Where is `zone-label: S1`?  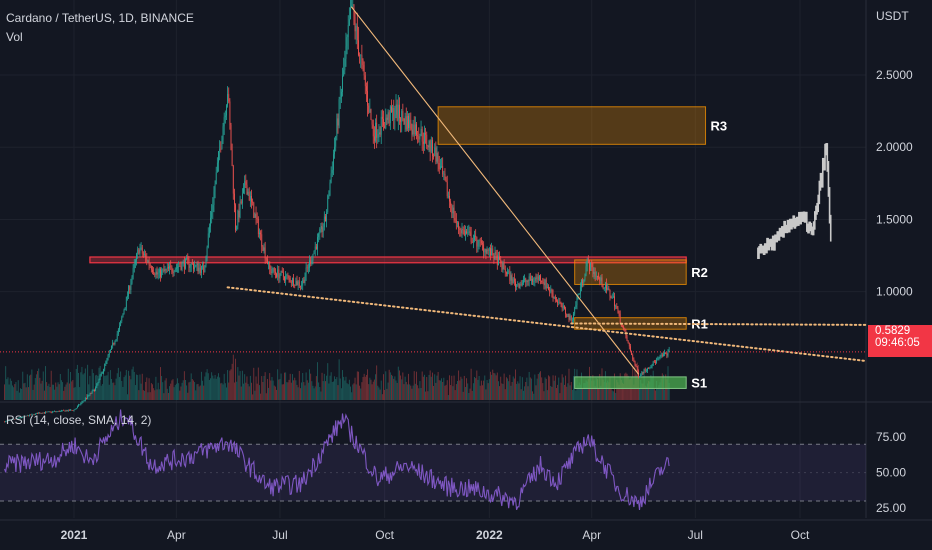
zone-label: S1 is located at coordinates (699, 383).